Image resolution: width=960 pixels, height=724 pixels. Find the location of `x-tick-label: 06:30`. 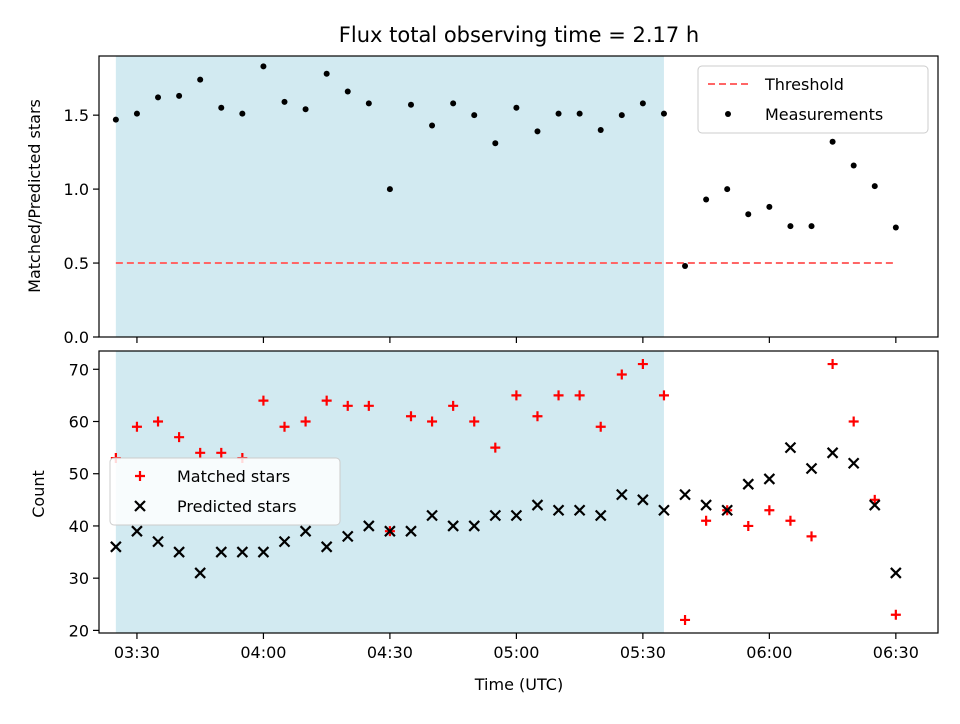

x-tick-label: 06:30 is located at coordinates (896, 652).